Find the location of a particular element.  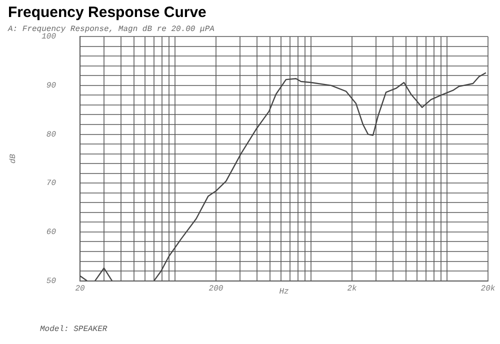

chart-title: Frequency Response Curve is located at coordinates (107, 13).